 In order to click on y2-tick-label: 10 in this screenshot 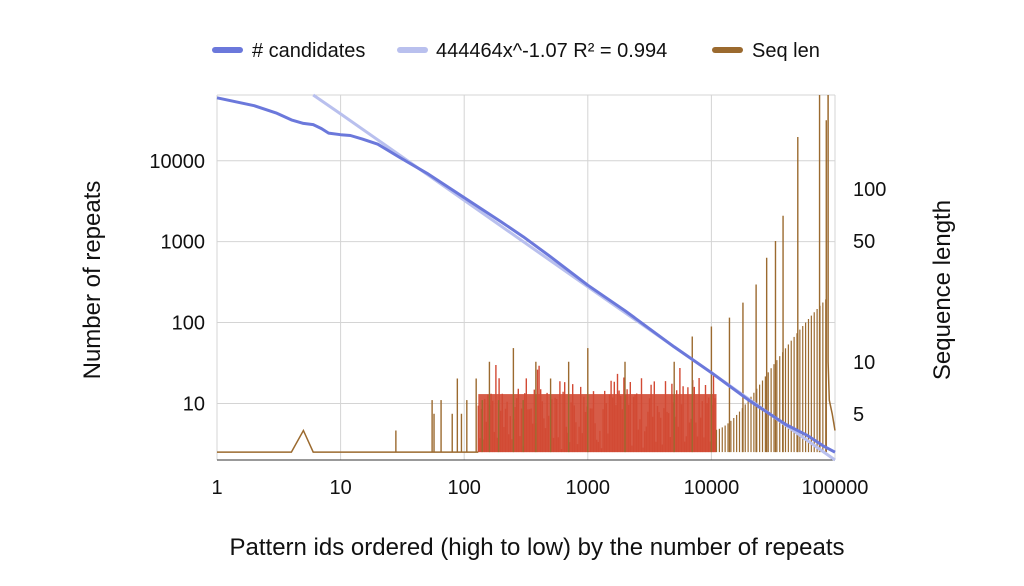, I will do `click(864, 363)`.